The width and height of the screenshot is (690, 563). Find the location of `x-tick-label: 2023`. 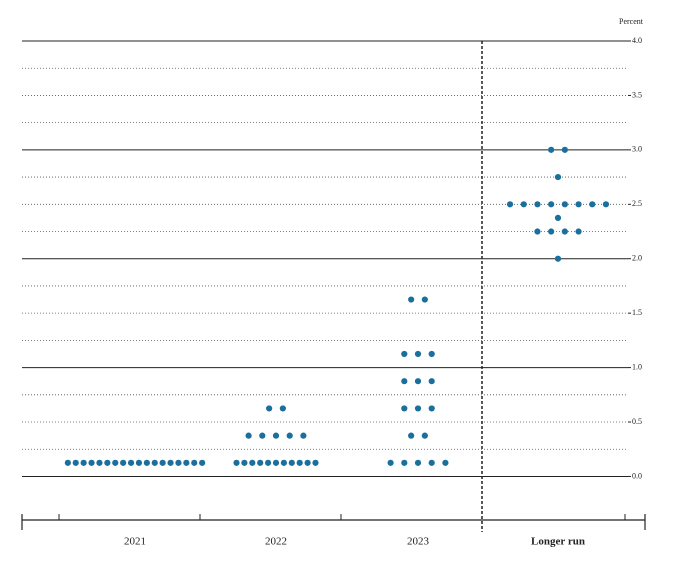

x-tick-label: 2023 is located at coordinates (418, 542).